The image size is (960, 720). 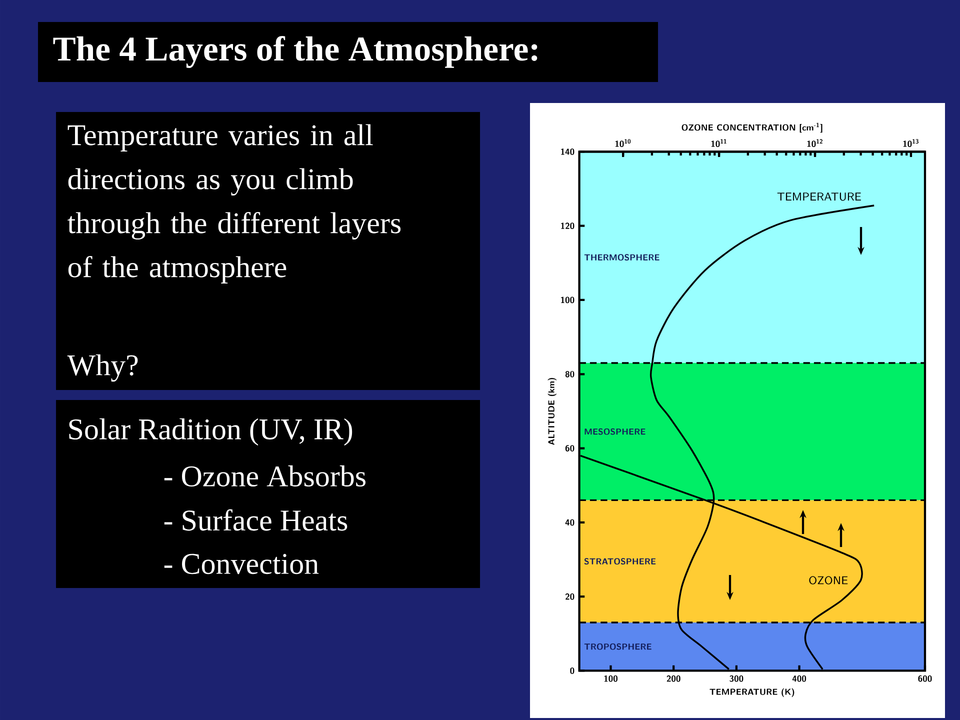 What do you see at coordinates (752, 692) in the screenshot?
I see `x-axis-title: TEMPERATURE (K)` at bounding box center [752, 692].